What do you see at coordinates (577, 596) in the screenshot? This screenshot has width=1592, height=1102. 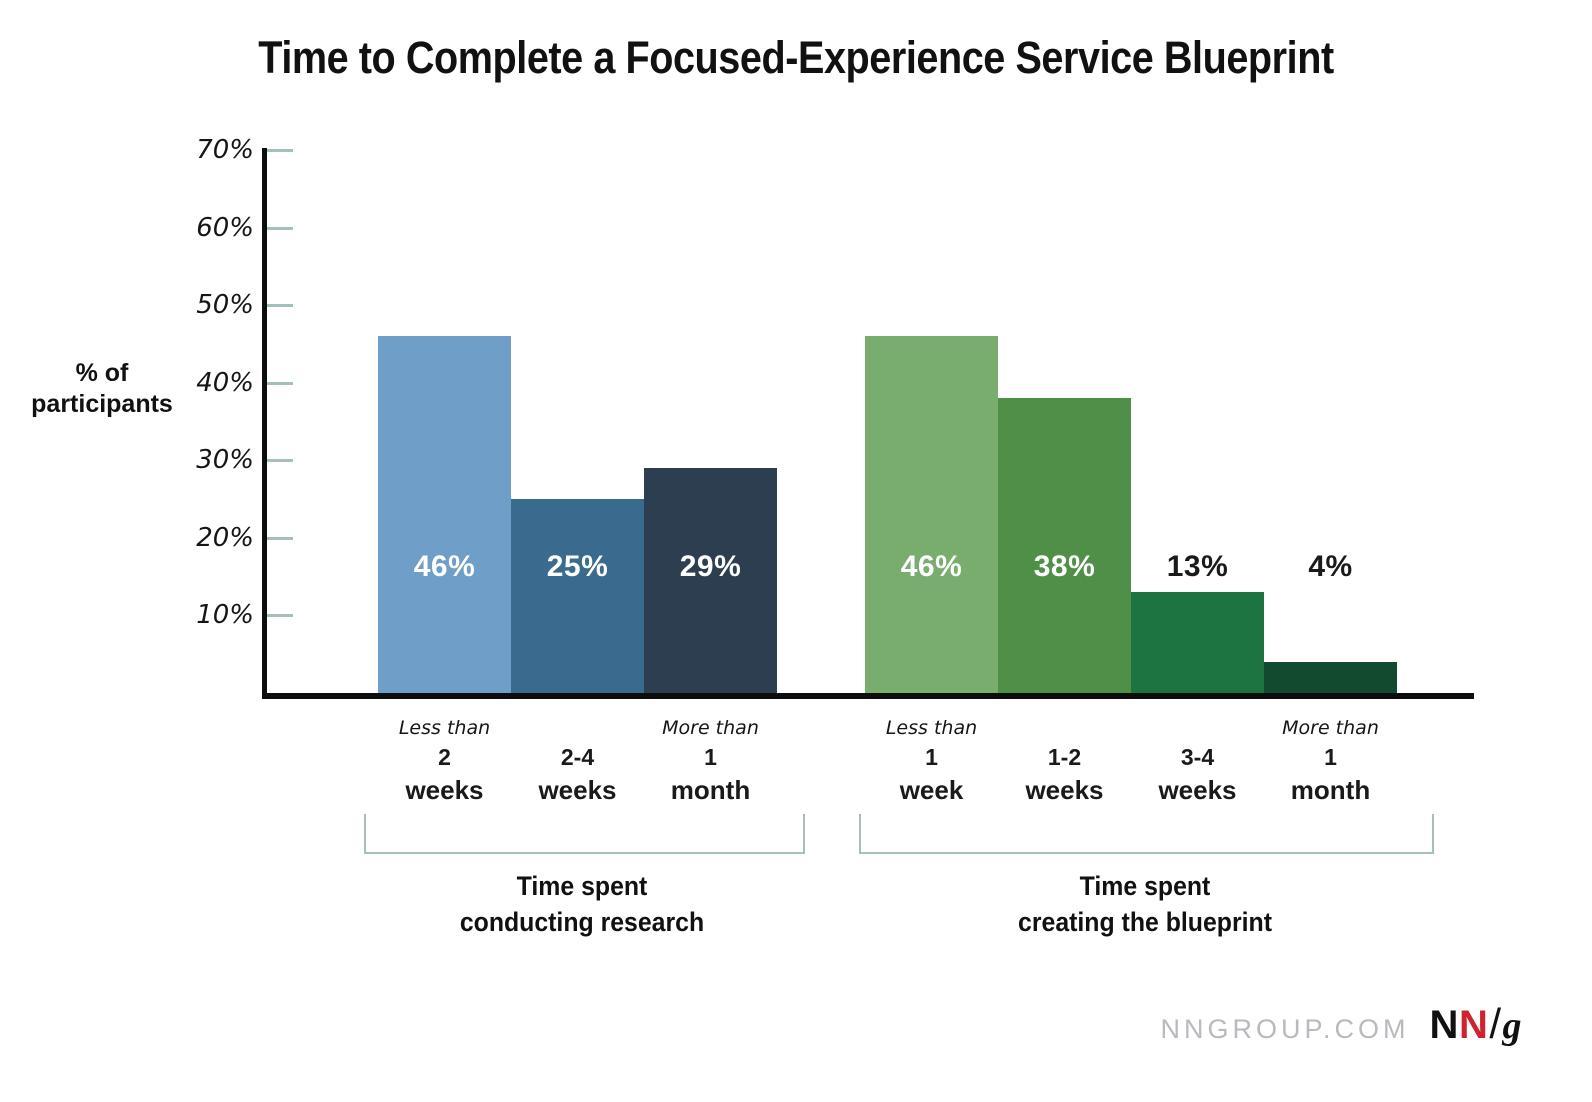 I see `bar-2-4-weeks` at bounding box center [577, 596].